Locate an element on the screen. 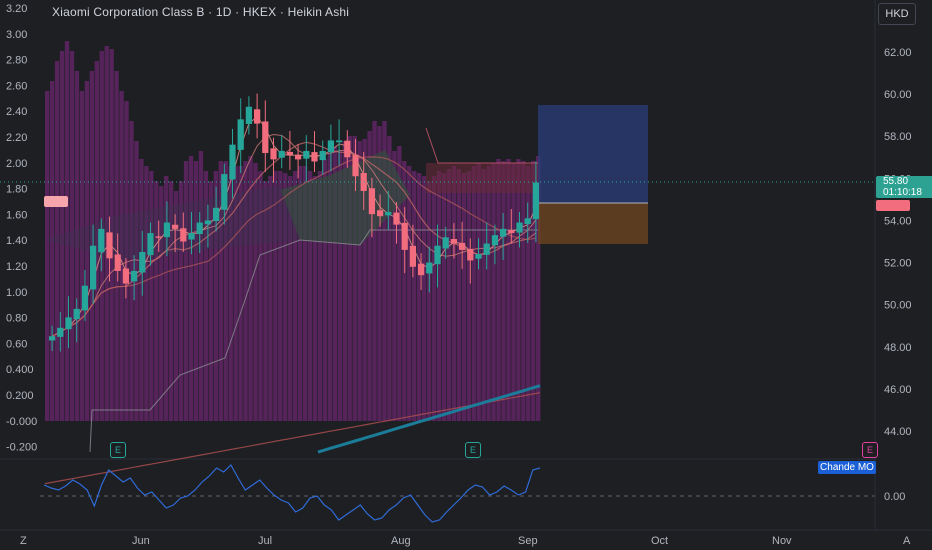  corner-right-label: A is located at coordinates (907, 541).